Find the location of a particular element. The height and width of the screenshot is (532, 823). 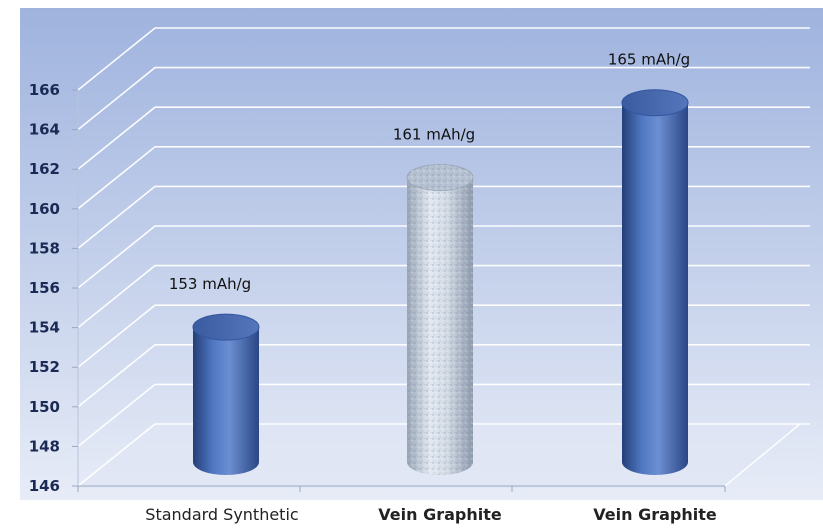

y-tick-label: 156 is located at coordinates (44, 288).